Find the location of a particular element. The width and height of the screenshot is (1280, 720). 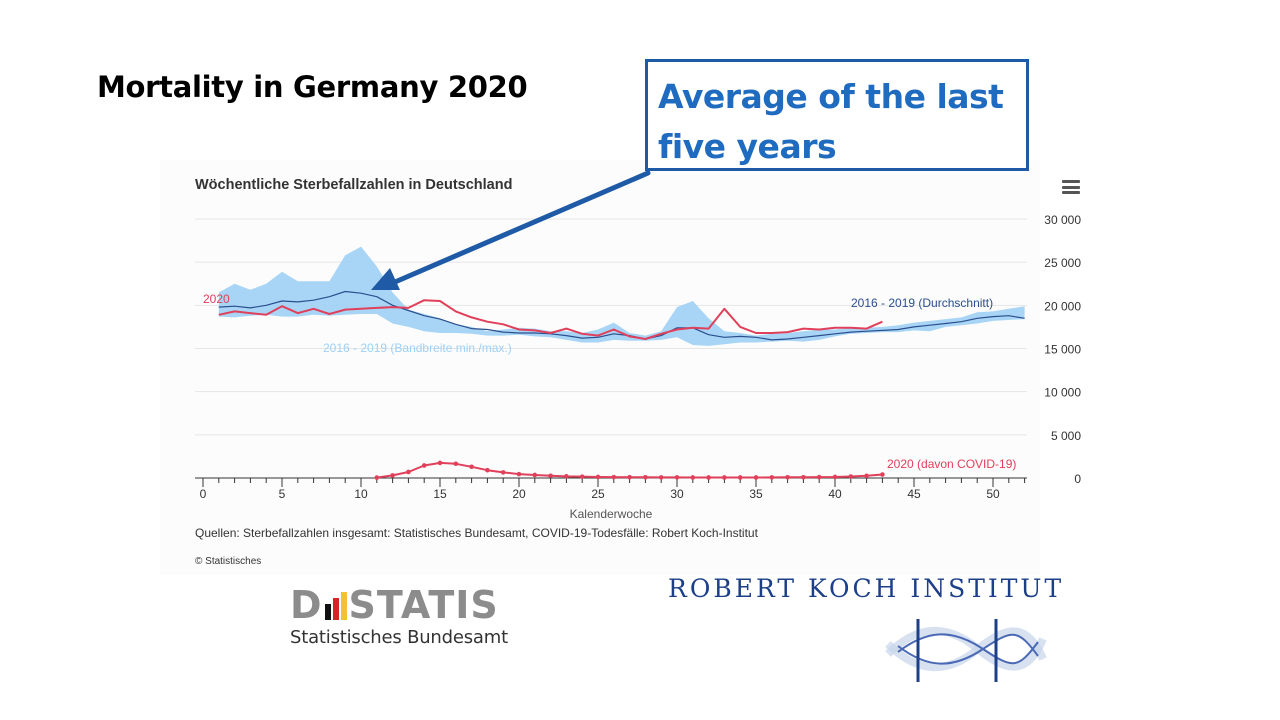

callout-arrow-head is located at coordinates (385, 279).